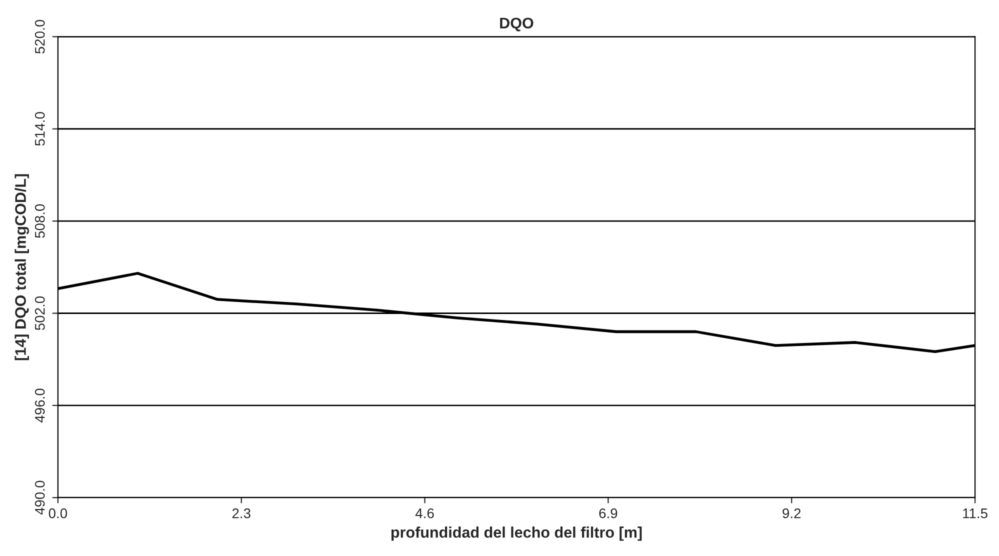 The image size is (999, 556). I want to click on y-tick-label: 496.0, so click(39, 405).